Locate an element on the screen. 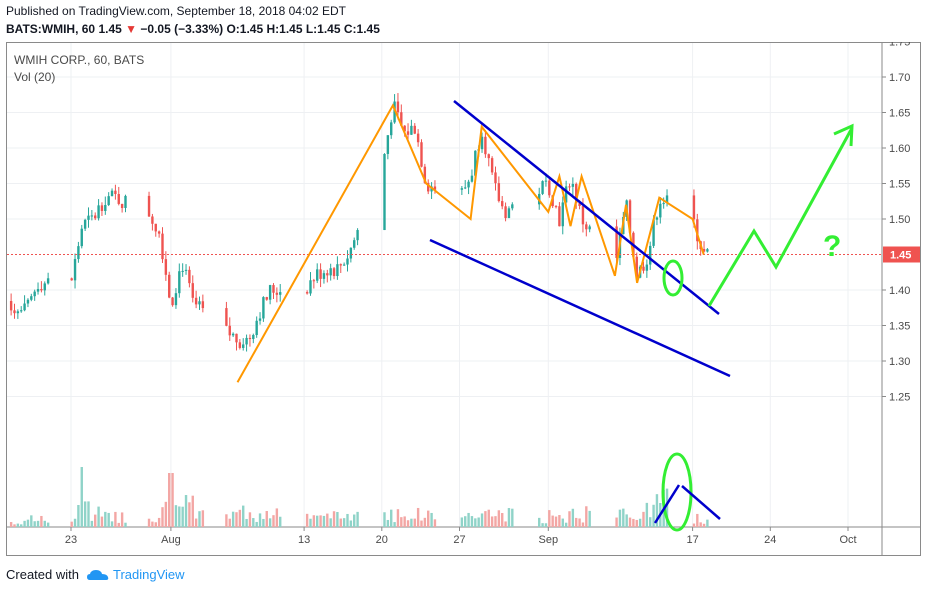 This screenshot has height=593, width=926. price-label: 1.45 is located at coordinates (900, 256).